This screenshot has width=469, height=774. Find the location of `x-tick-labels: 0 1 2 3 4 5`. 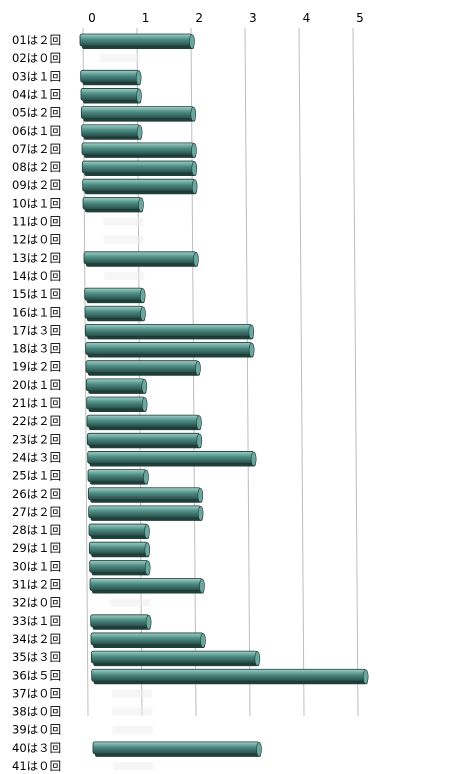

x-tick-labels: 0 1 2 3 4 5 is located at coordinates (226, 18).